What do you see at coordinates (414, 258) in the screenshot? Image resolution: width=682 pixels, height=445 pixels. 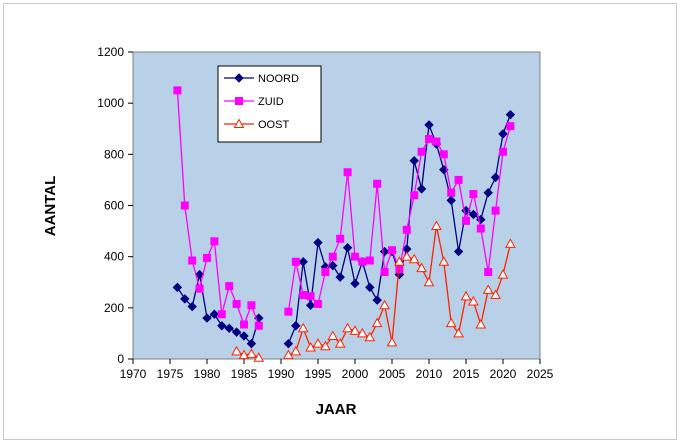 I see `point-oost-2008` at bounding box center [414, 258].